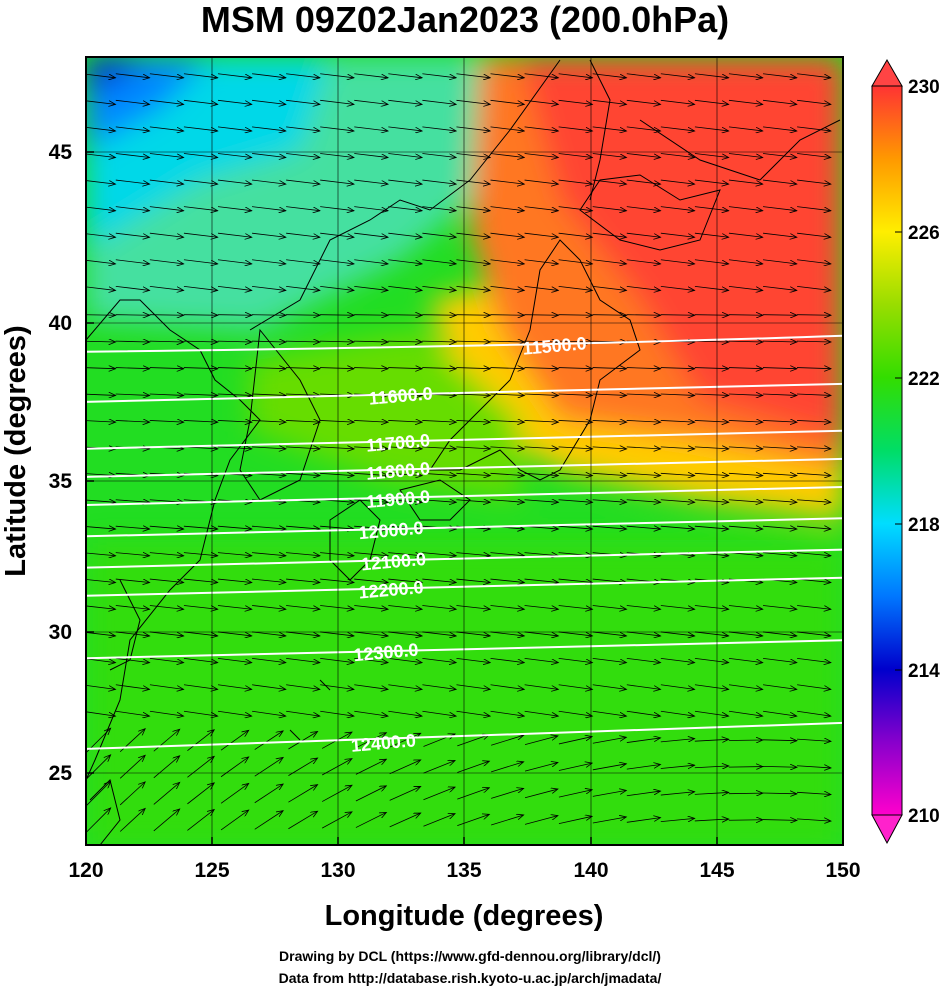  Describe the element at coordinates (465, 20) in the screenshot. I see `chart-title: MSM 09Z02Jan2023 (200.0hPa)` at that location.